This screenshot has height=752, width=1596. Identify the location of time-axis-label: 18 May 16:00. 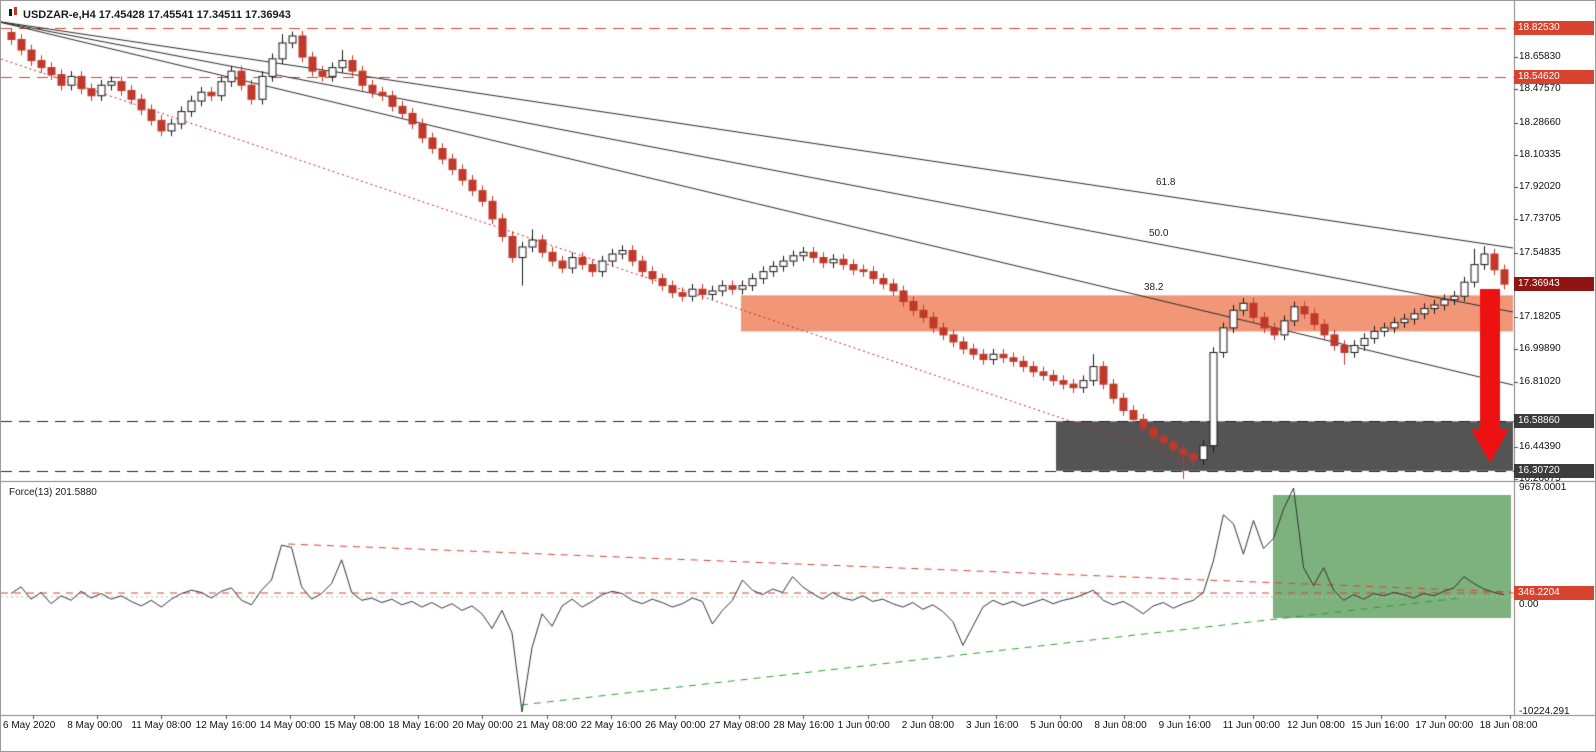
(418, 725).